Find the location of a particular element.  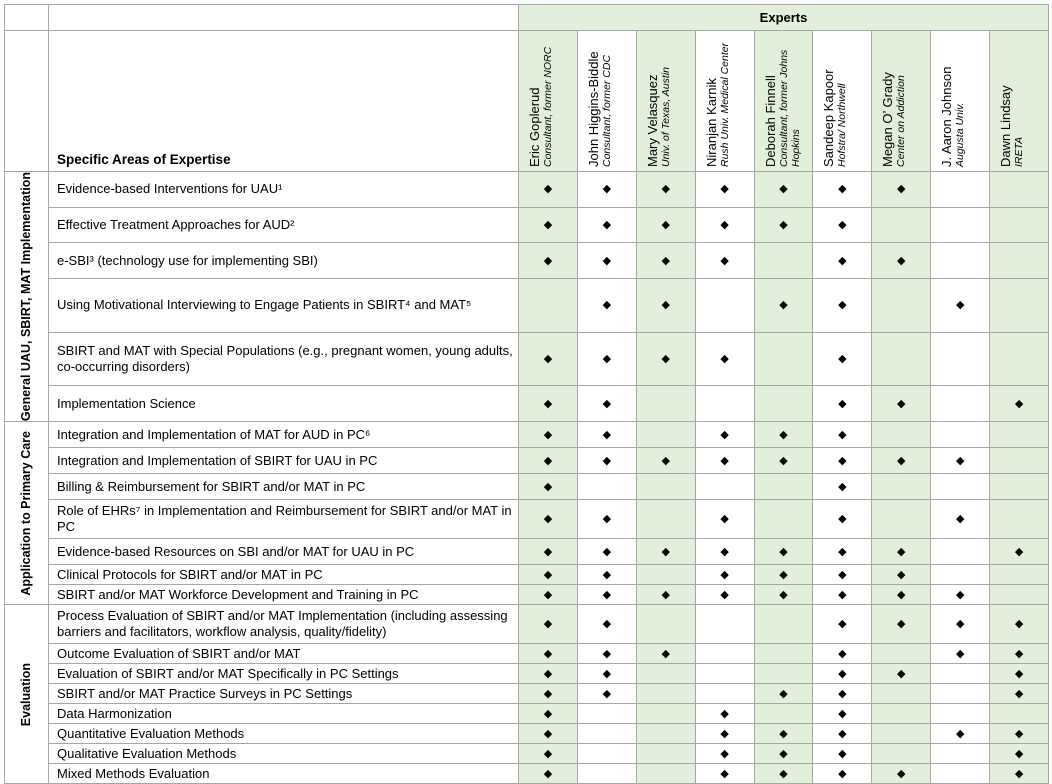

expert-name: Dawn Lindsay is located at coordinates (1006, 126).